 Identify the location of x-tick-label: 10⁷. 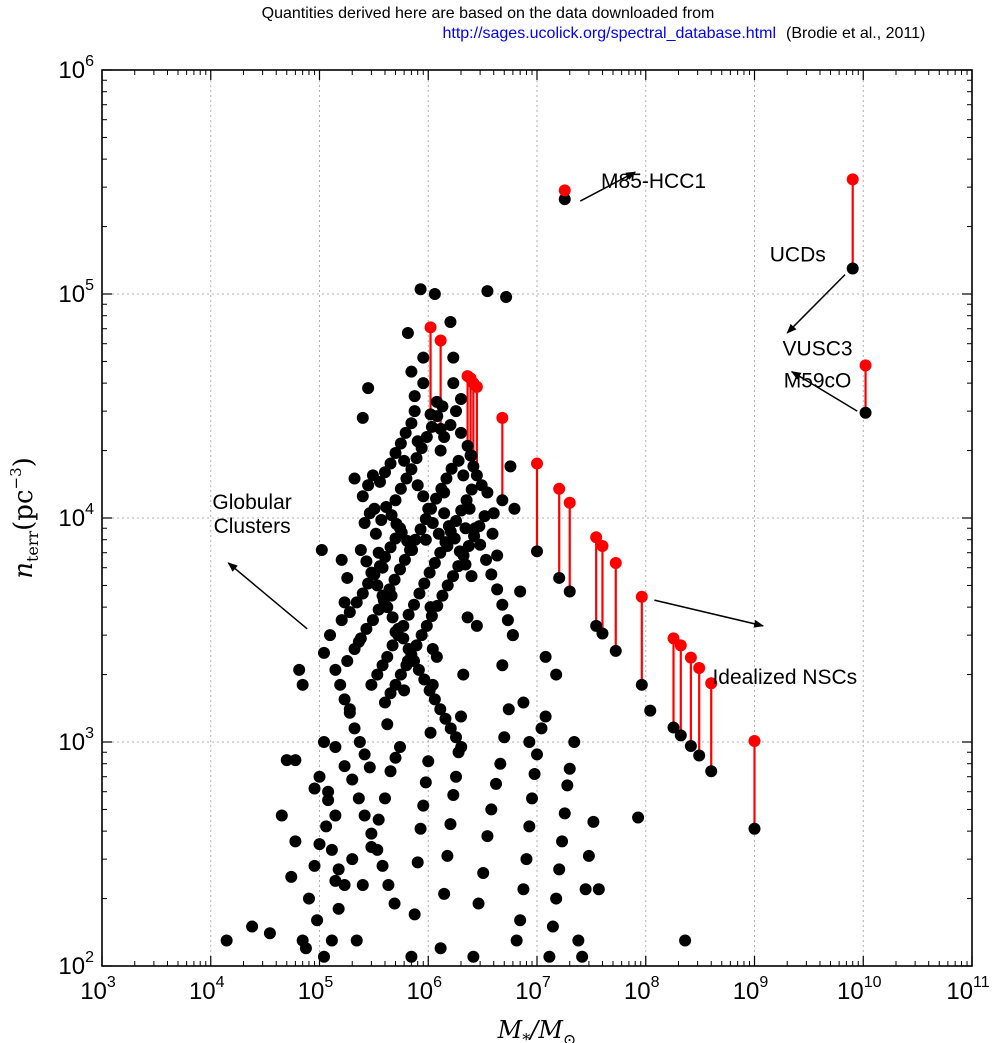
(533, 989).